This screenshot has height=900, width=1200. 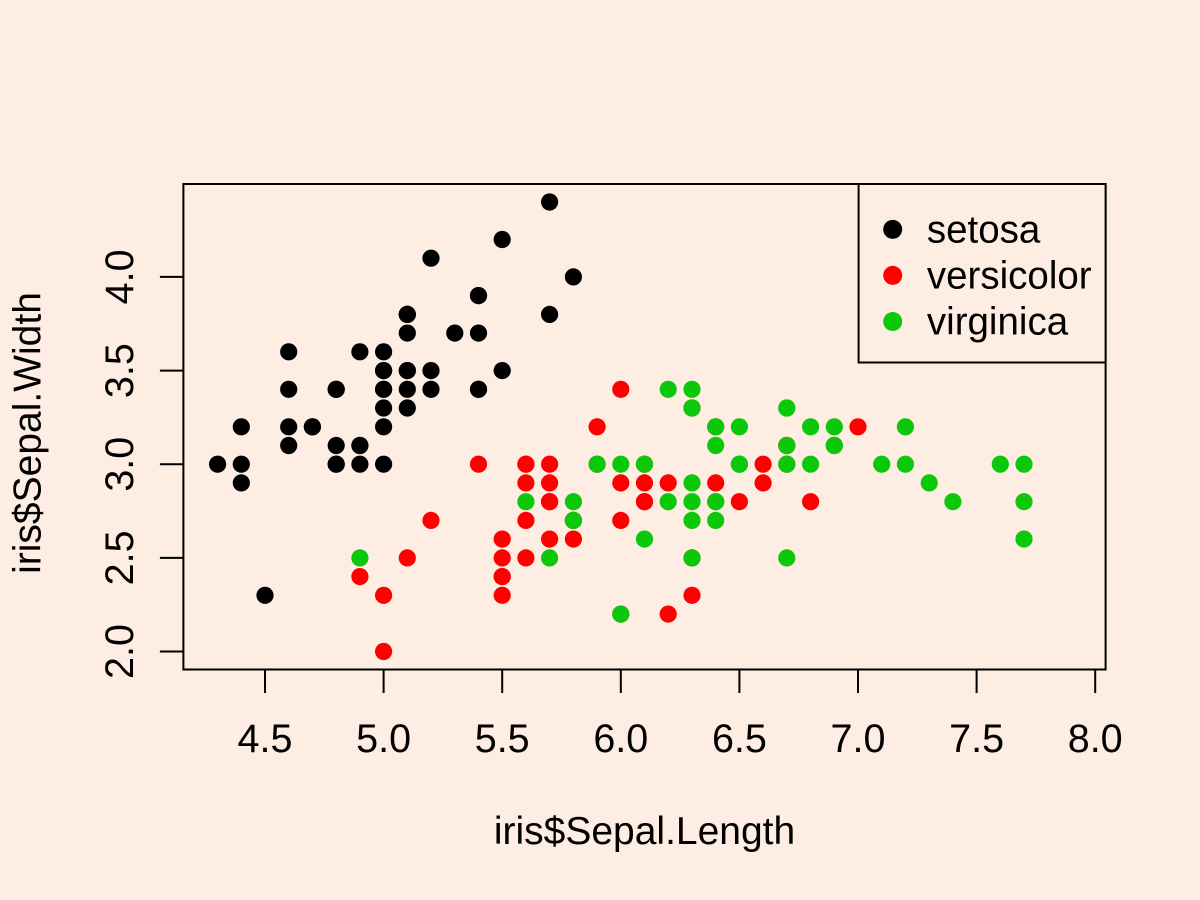 What do you see at coordinates (858, 739) in the screenshot?
I see `svg-text: 7.0` at bounding box center [858, 739].